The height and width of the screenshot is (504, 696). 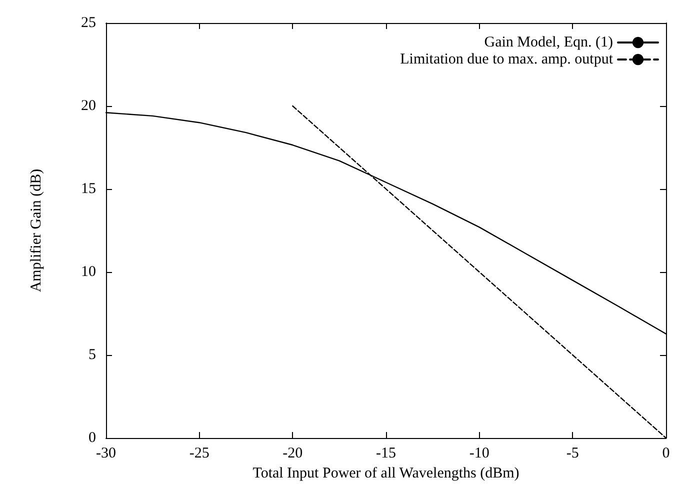 I want to click on legend-label: Gain Model, Eqn. (1), so click(x=548, y=42).